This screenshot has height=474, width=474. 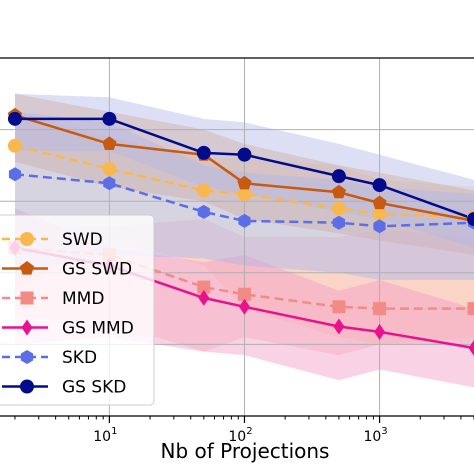 I want to click on legend-marker-swd, so click(x=27, y=239).